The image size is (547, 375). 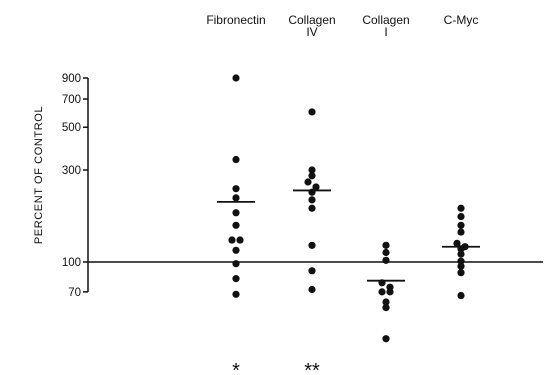 I want to click on significance-marker: **, so click(x=312, y=367).